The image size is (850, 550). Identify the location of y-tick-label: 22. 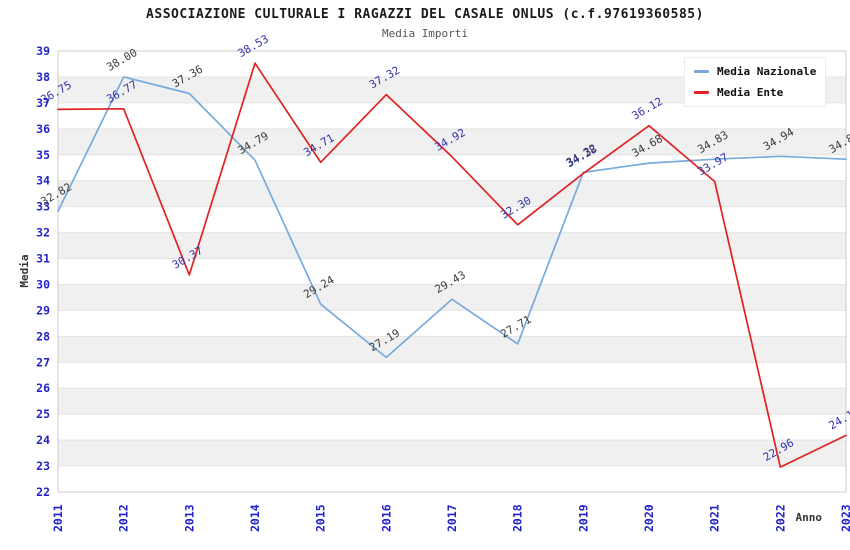
(43, 492).